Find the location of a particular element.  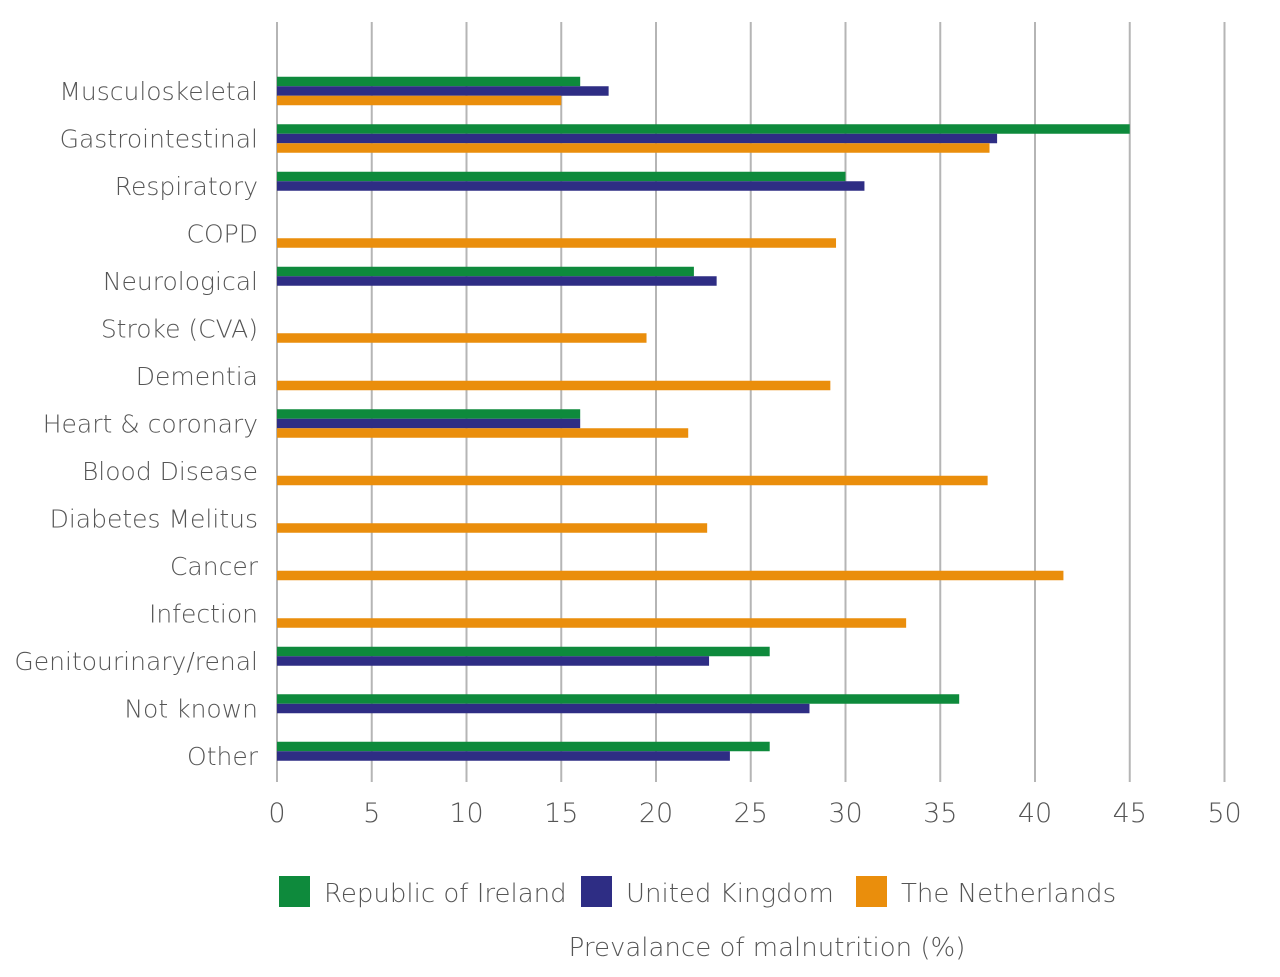

bar-the-netherlands-dementia is located at coordinates (554, 385).